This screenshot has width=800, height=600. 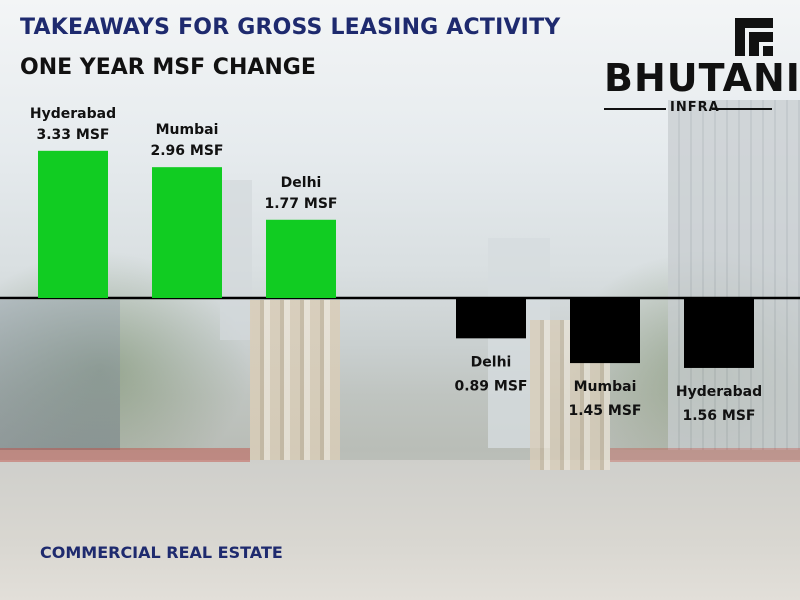 What do you see at coordinates (187, 151) in the screenshot?
I see `bar-value-label-increase-mumbai: 2.96 MSF` at bounding box center [187, 151].